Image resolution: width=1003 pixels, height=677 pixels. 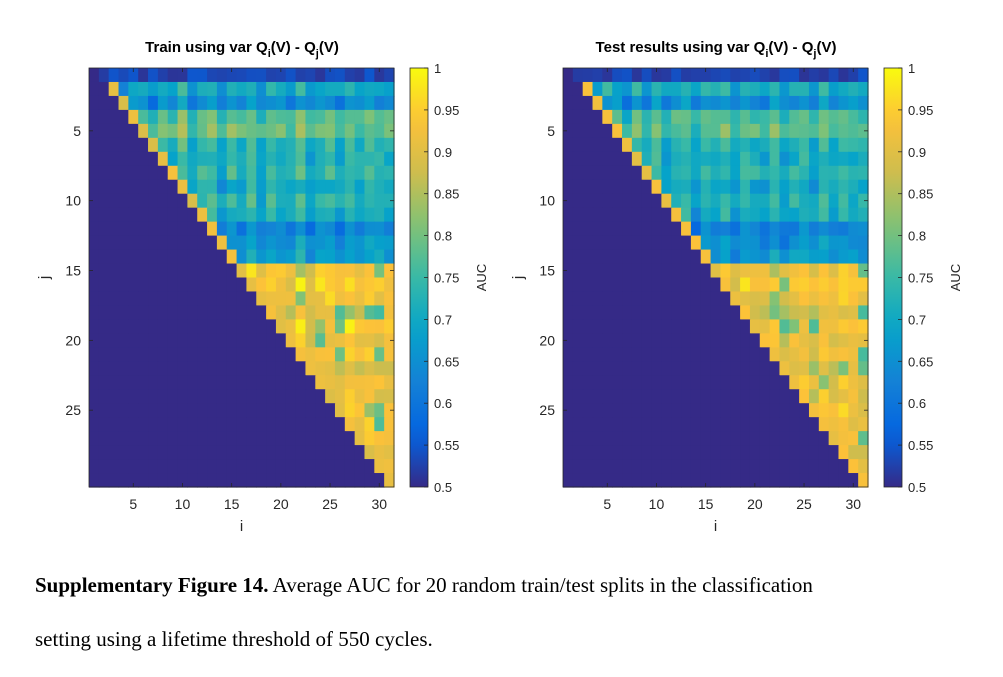 What do you see at coordinates (917, 319) in the screenshot?
I see `colorbar-tick-label: 0.7` at bounding box center [917, 319].